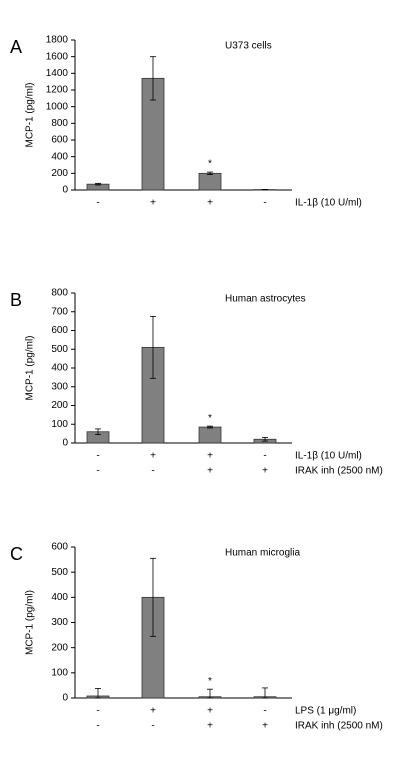  What do you see at coordinates (16, 47) in the screenshot?
I see `panel-letter: A` at bounding box center [16, 47].